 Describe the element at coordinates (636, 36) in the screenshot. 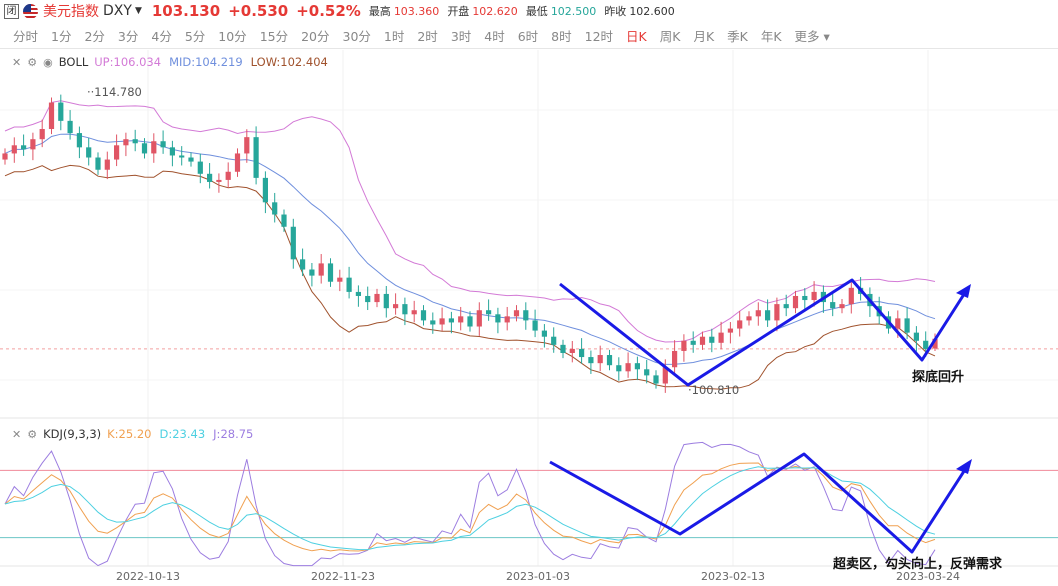

I see `tab-17: 日K` at that location.